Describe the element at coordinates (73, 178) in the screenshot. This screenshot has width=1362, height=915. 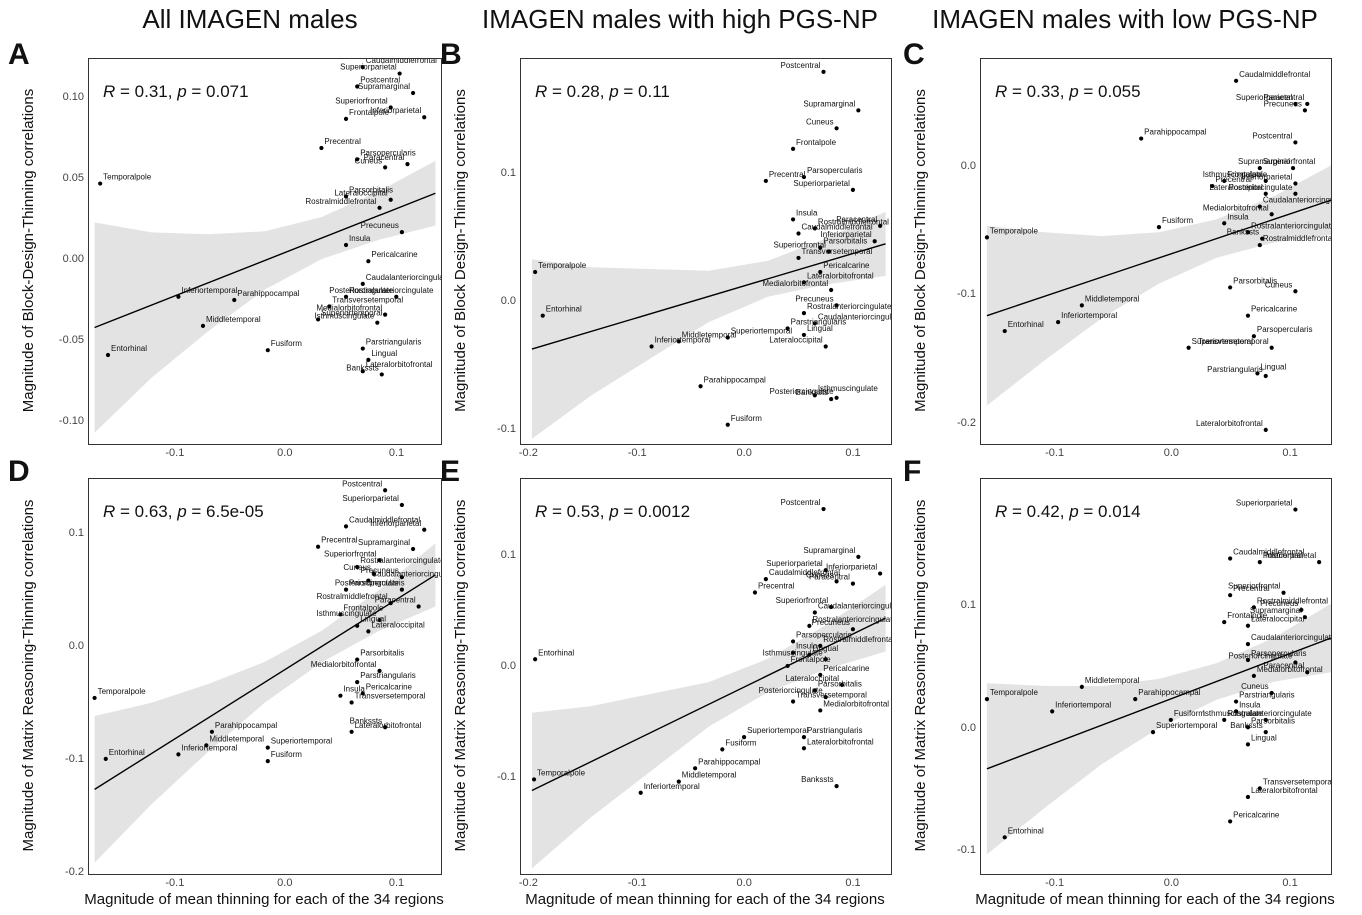
I see `y-tick-label: 0.05` at that location.